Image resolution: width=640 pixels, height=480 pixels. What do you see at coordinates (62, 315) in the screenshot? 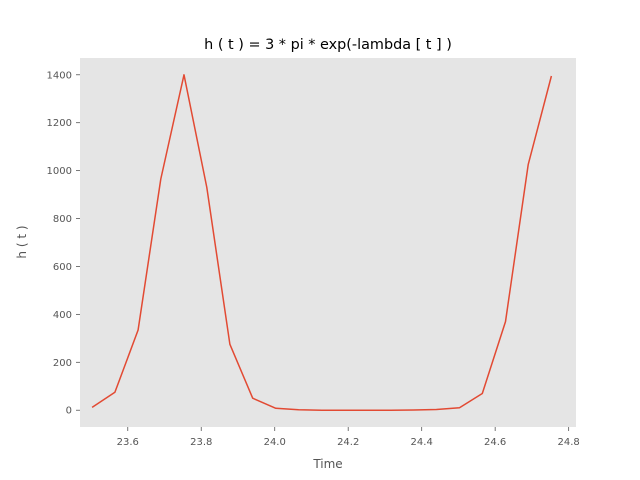
I see `y-tick-label: 400` at bounding box center [62, 315].